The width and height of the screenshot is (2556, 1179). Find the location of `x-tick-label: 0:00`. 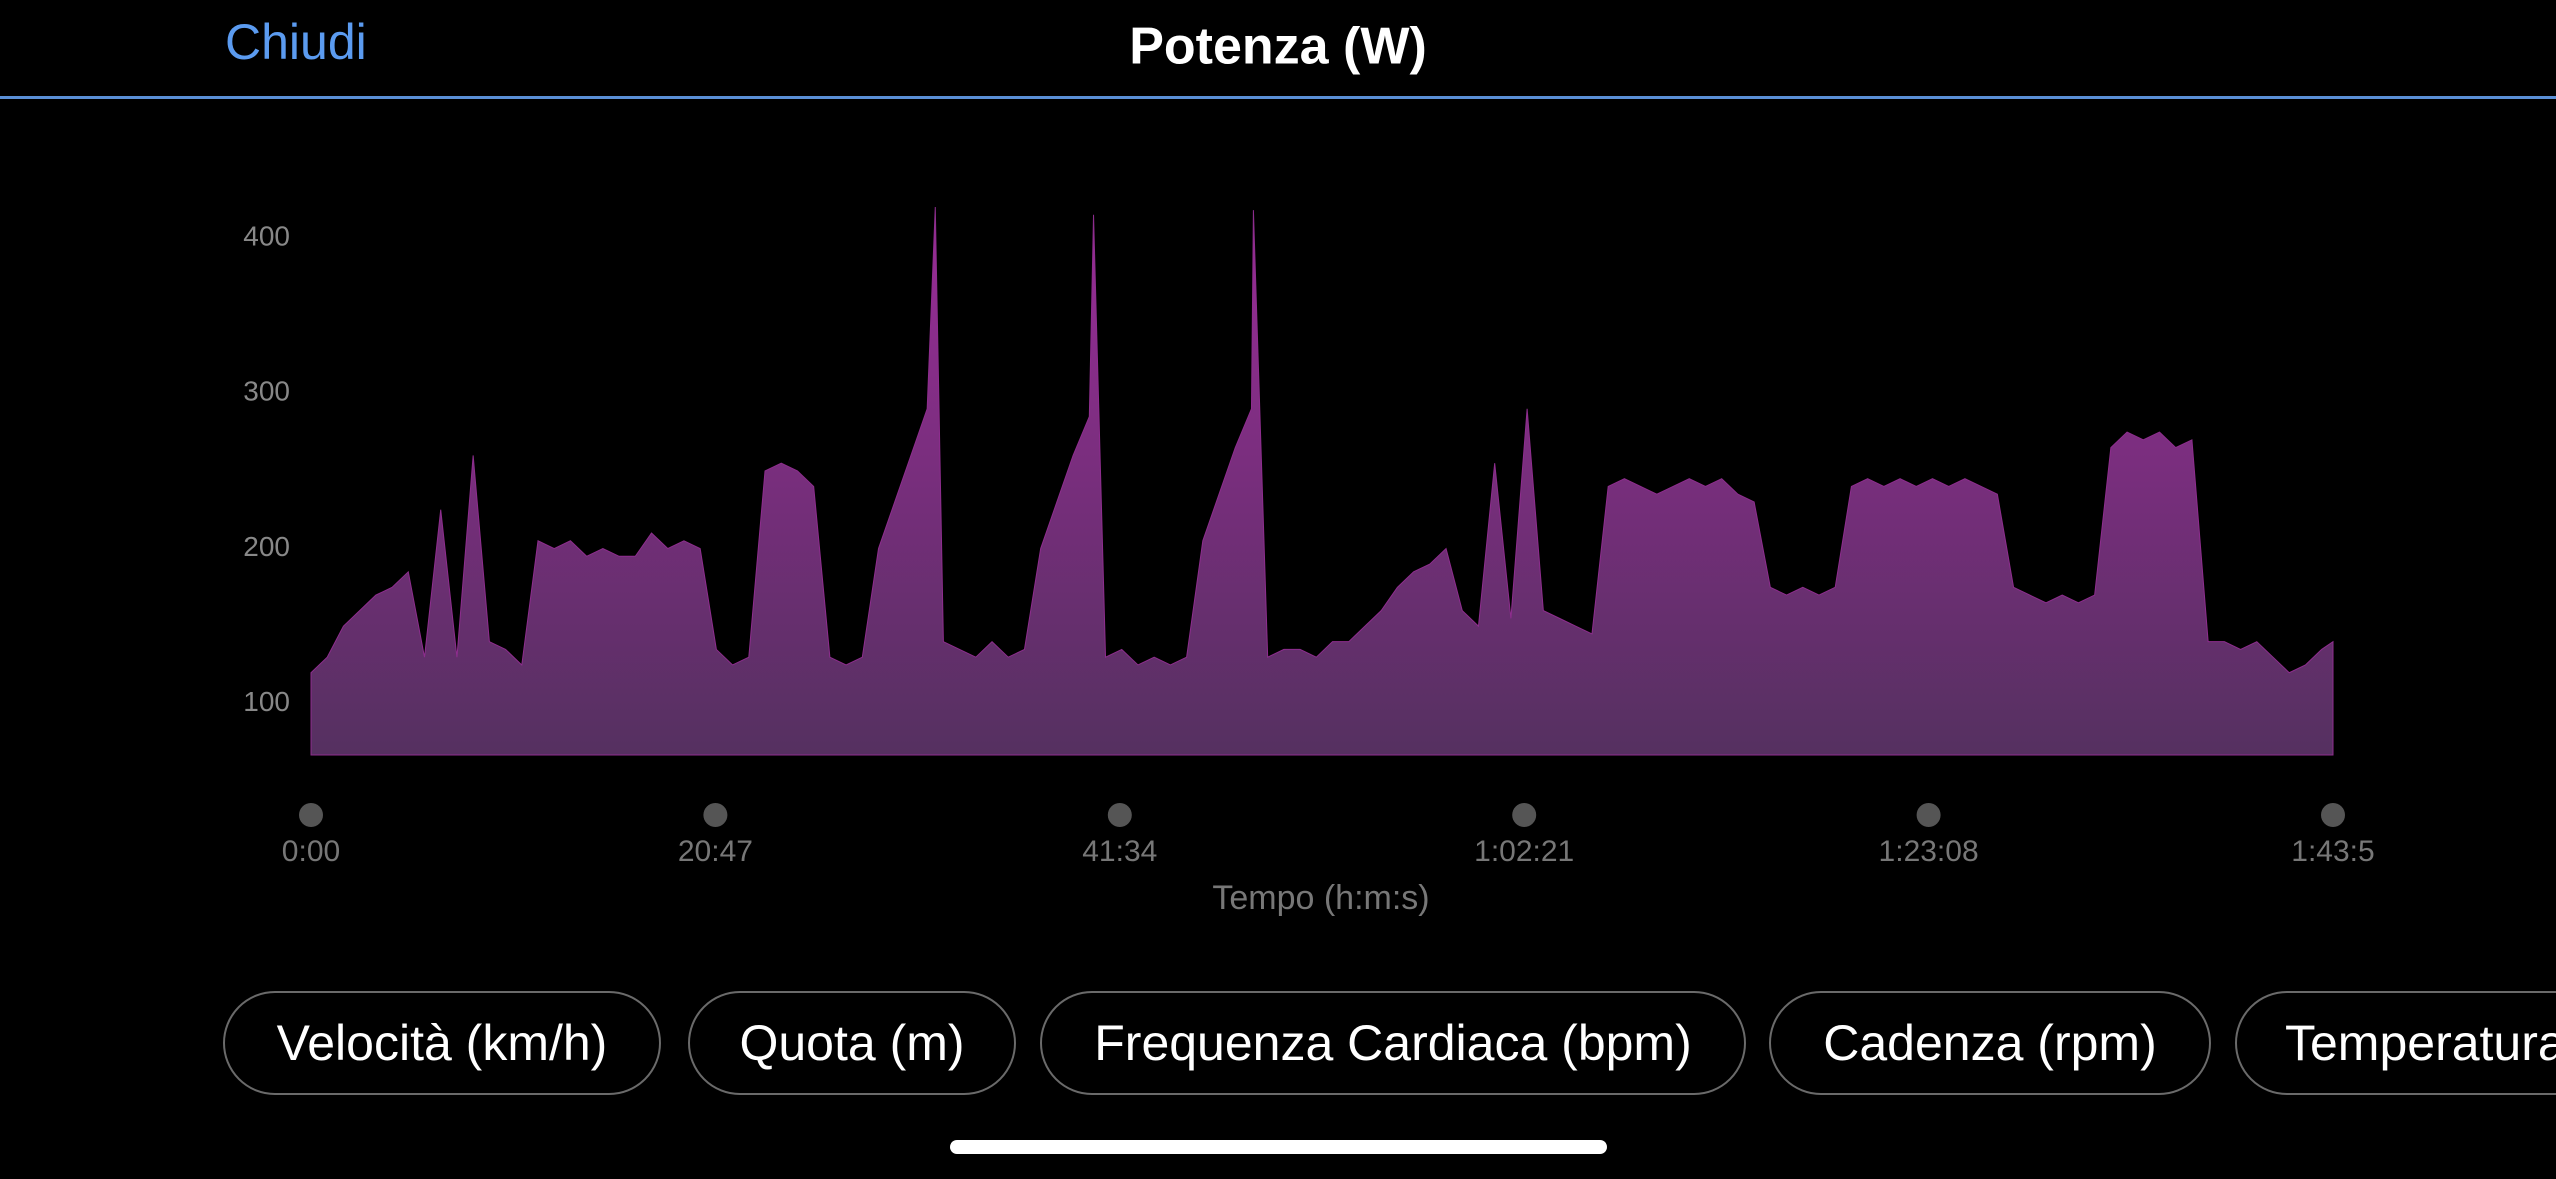

x-tick-label: 0:00 is located at coordinates (311, 851).